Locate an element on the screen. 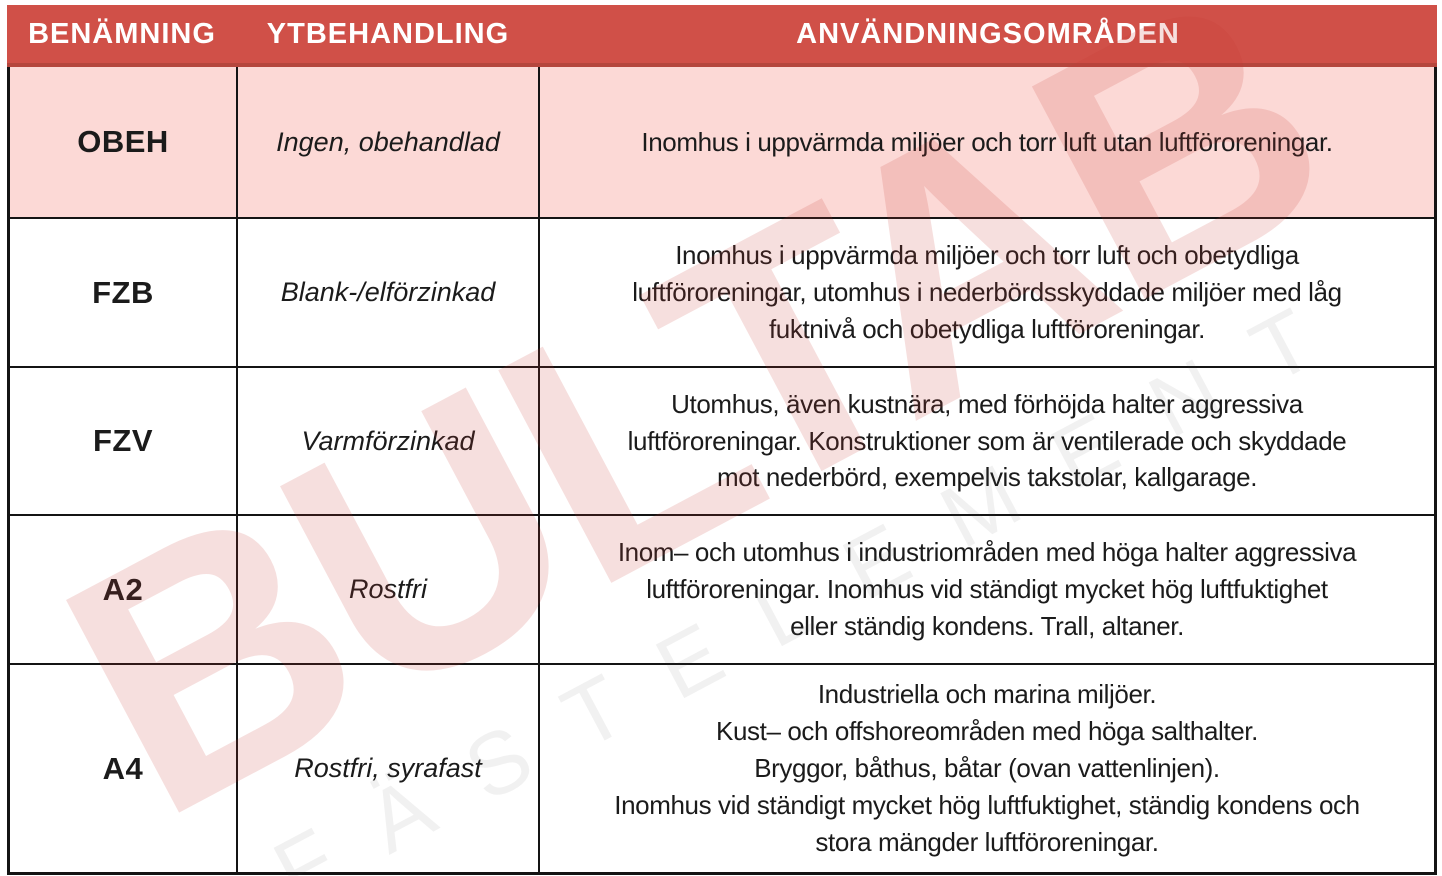 This screenshot has width=1442, height=876. cell-treatment: Varmförzinkad is located at coordinates (389, 441).